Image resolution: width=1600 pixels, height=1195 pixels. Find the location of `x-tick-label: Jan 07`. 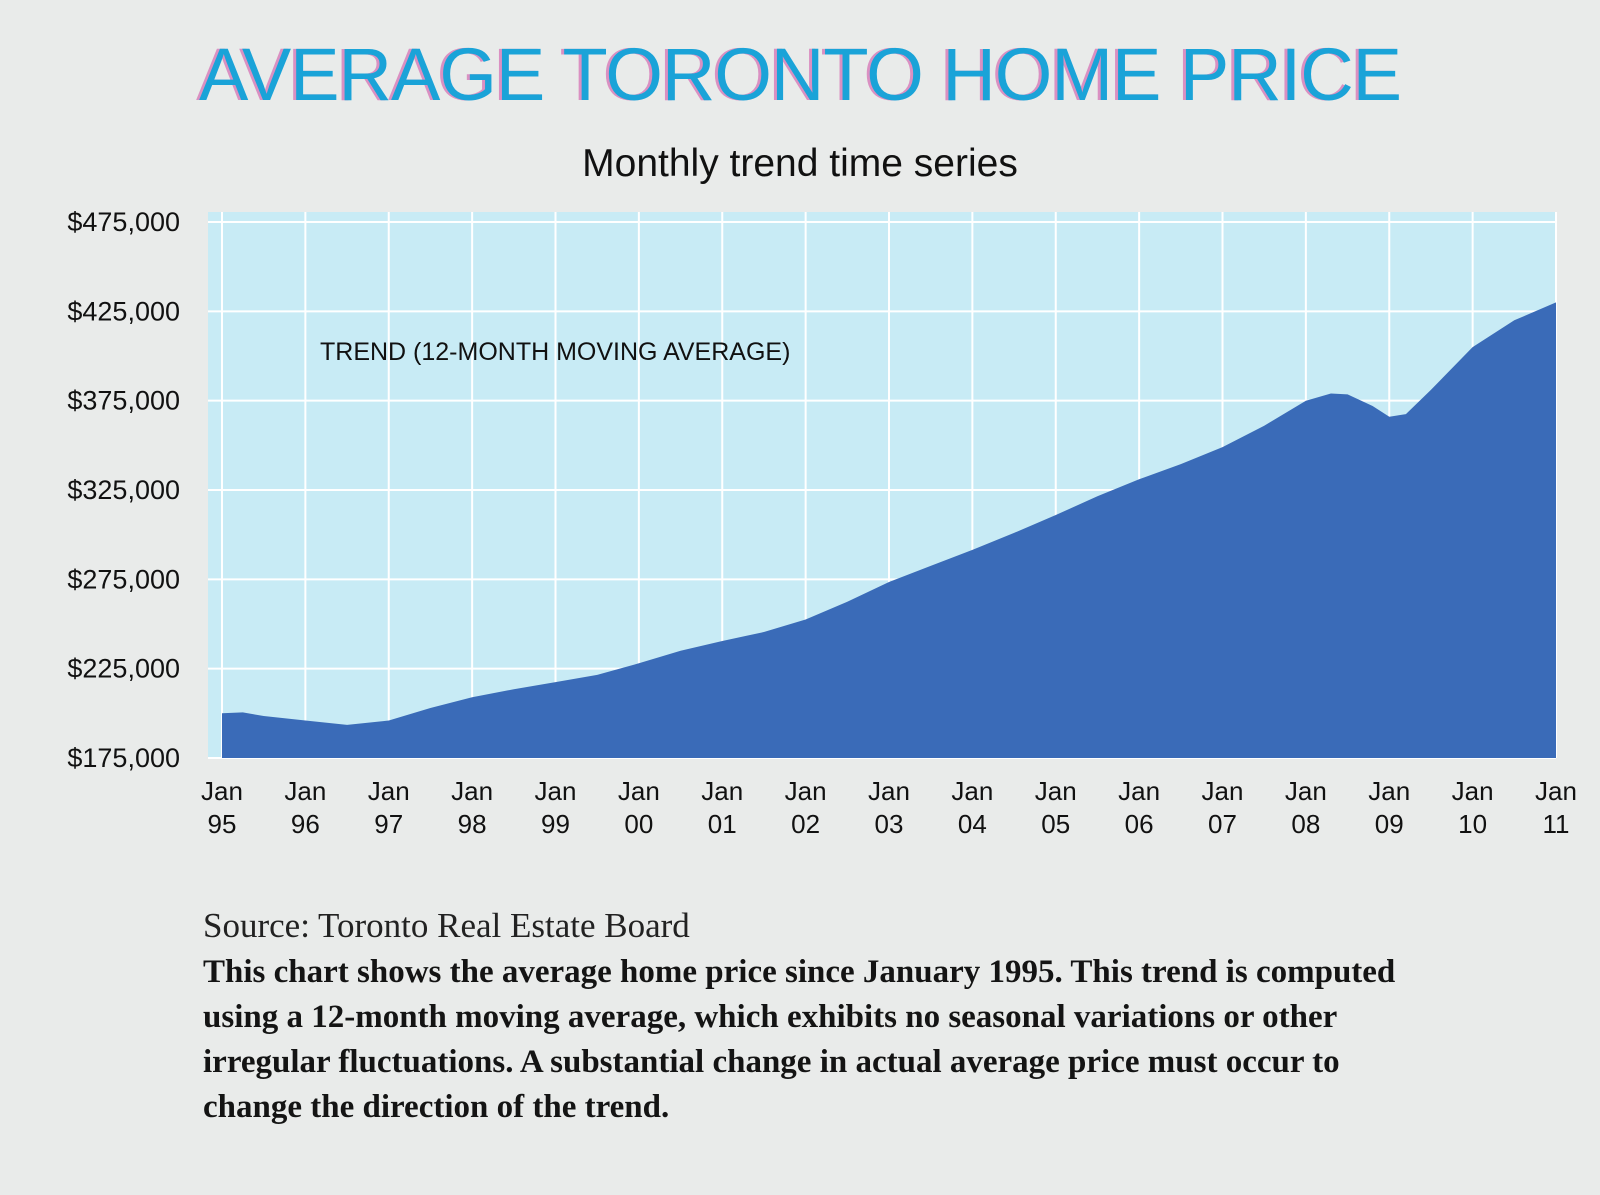

x-tick-label: Jan 07 is located at coordinates (1223, 807).